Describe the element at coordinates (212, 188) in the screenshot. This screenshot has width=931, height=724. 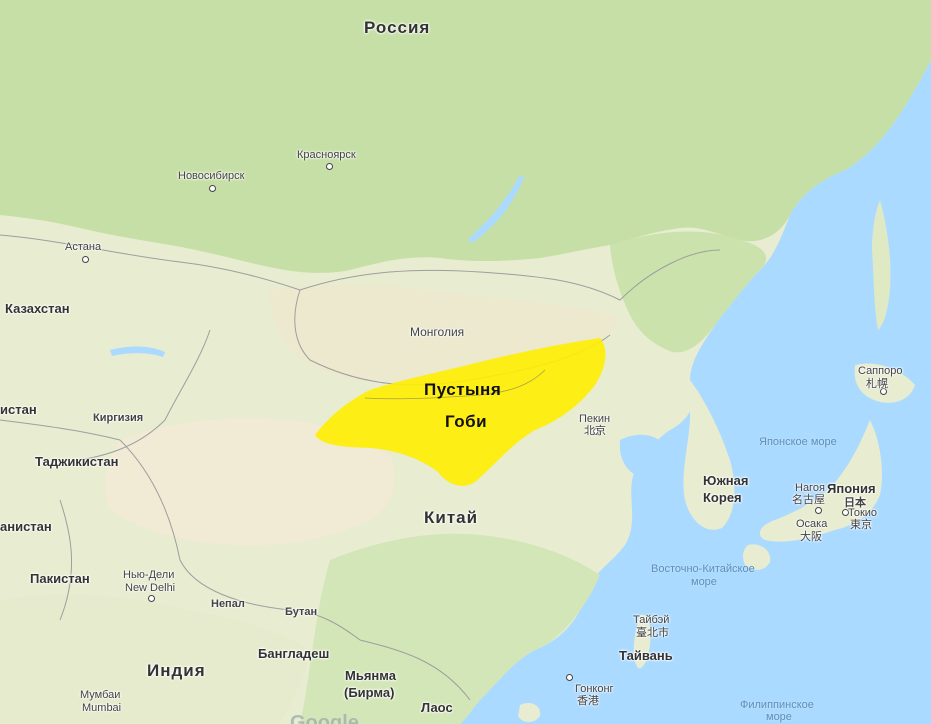
I see `city-marker-novosibirsk` at that location.